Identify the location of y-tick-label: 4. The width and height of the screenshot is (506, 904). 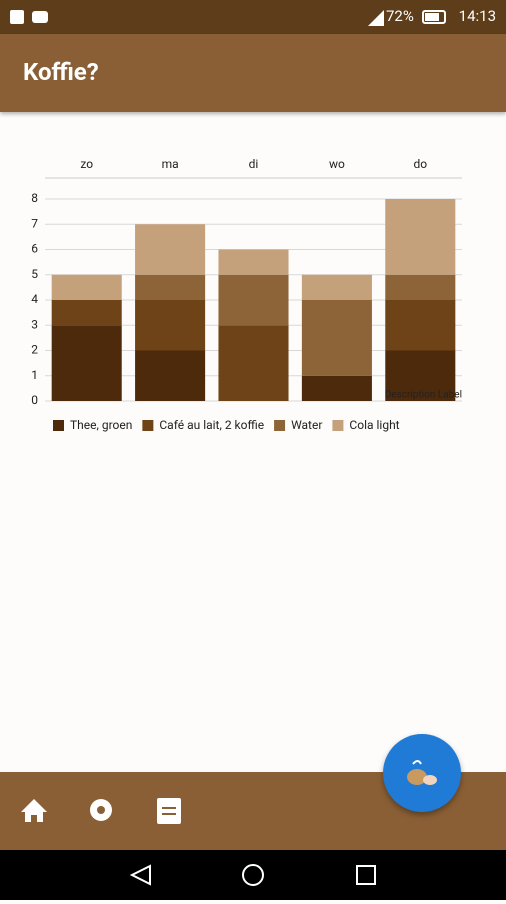
(34, 299).